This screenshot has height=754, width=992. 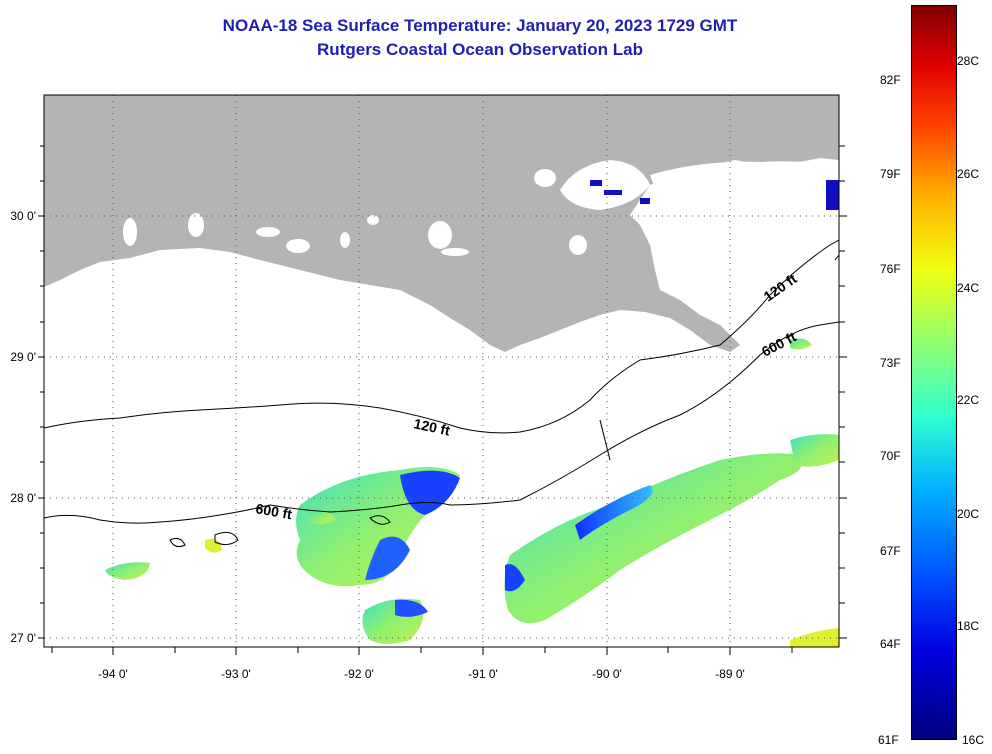 I want to click on lat-label-30: 30 0', so click(x=23, y=216).